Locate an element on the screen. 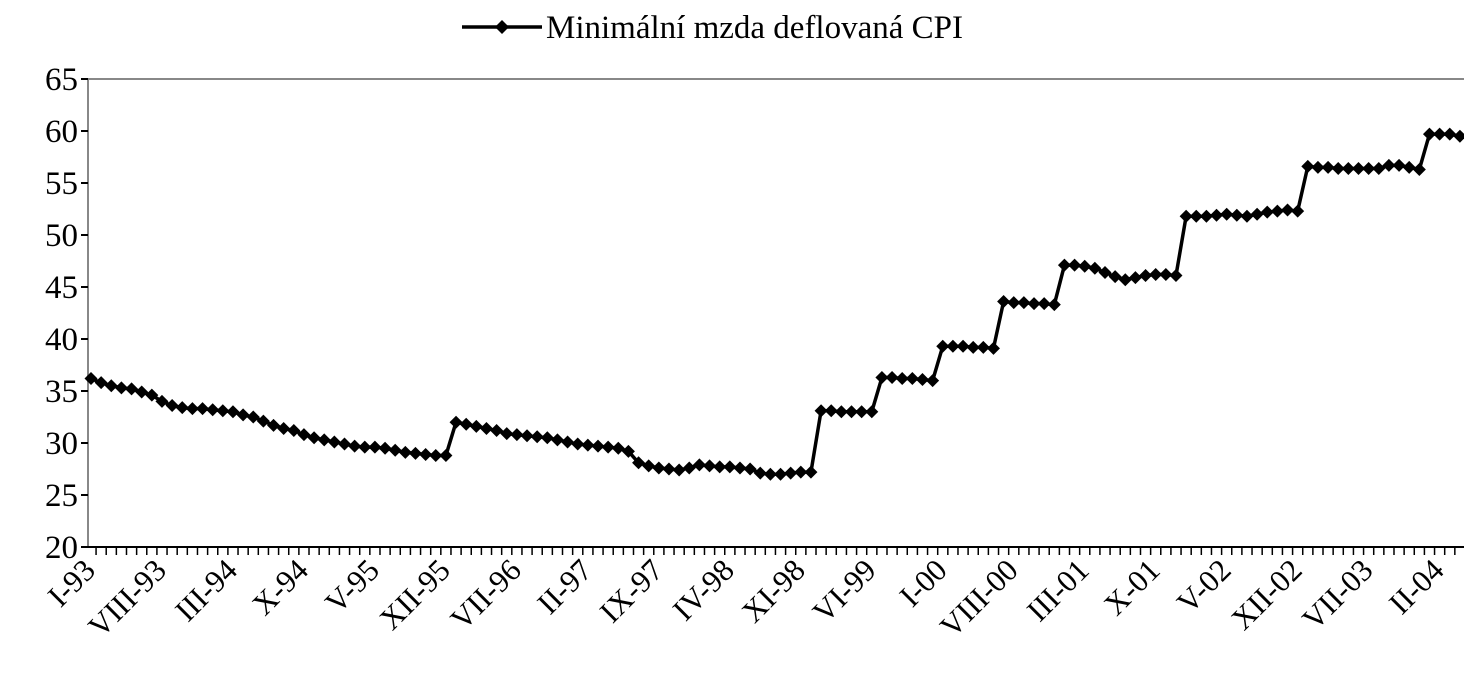 This screenshot has width=1464, height=687. y-tick-label: 25 is located at coordinates (61, 496).